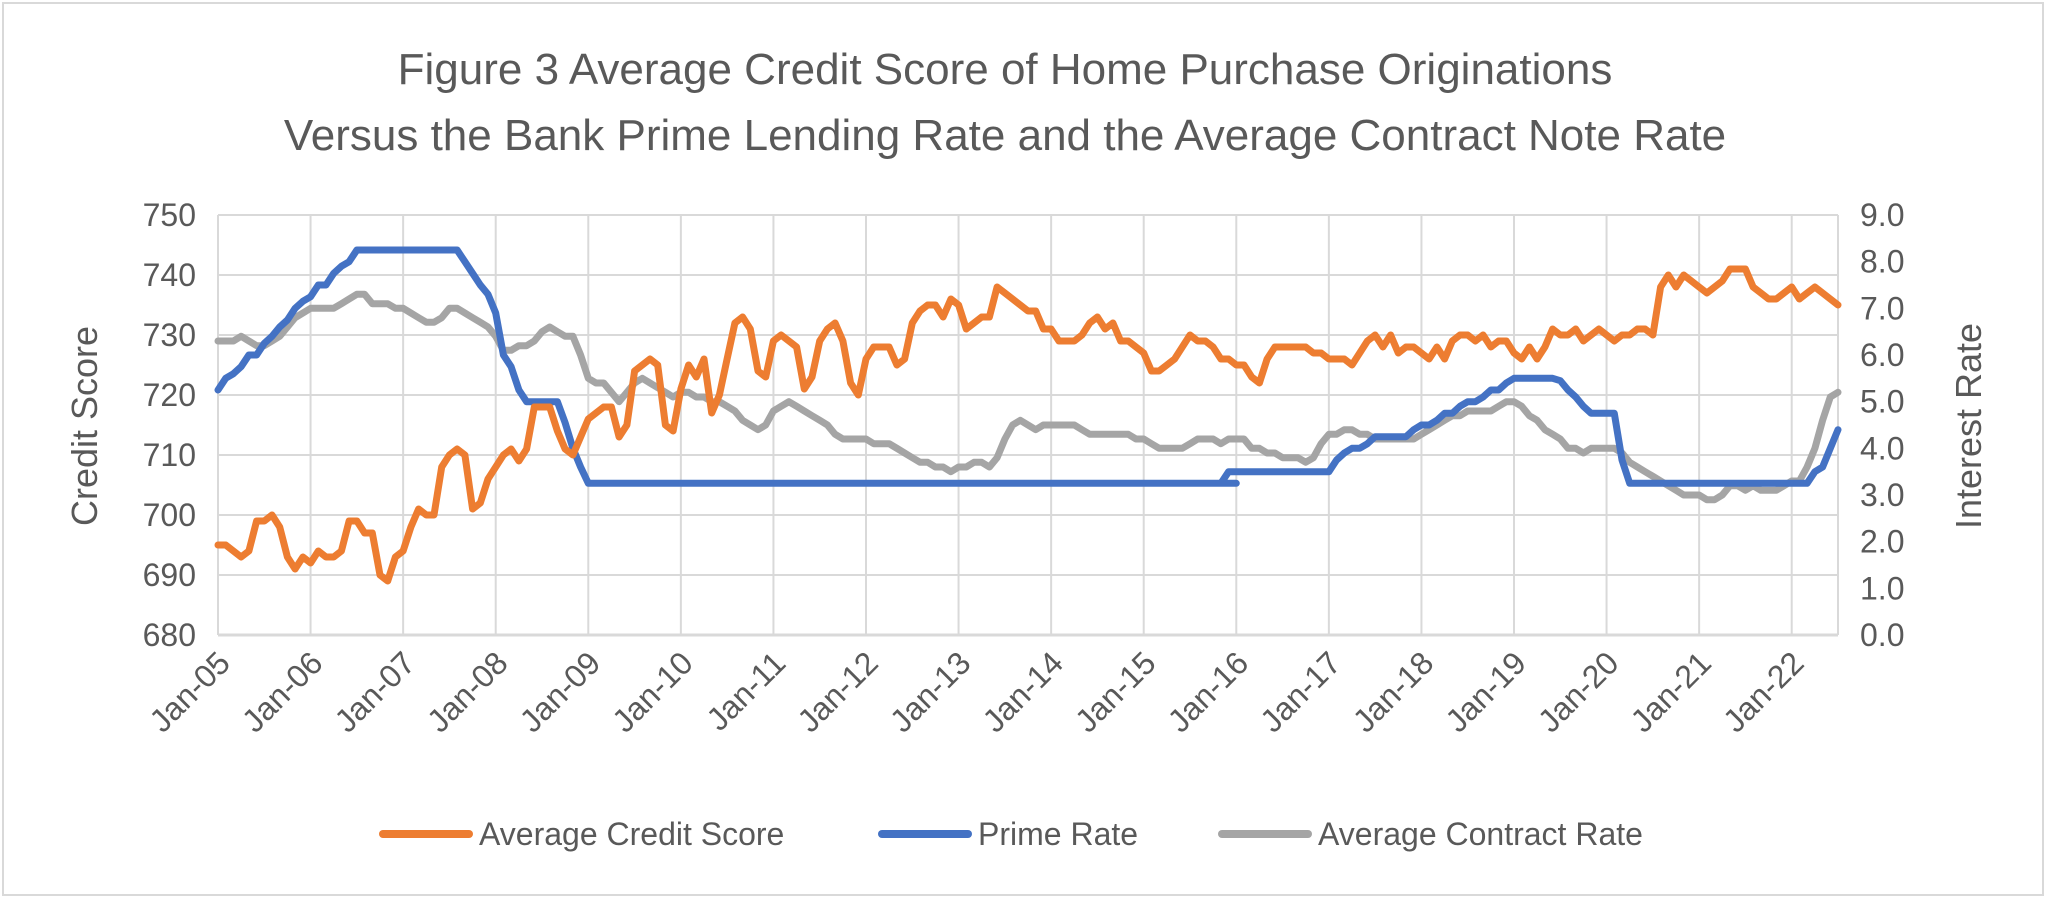  Describe the element at coordinates (1882, 635) in the screenshot. I see `y-right-tick-label: 0.0` at that location.